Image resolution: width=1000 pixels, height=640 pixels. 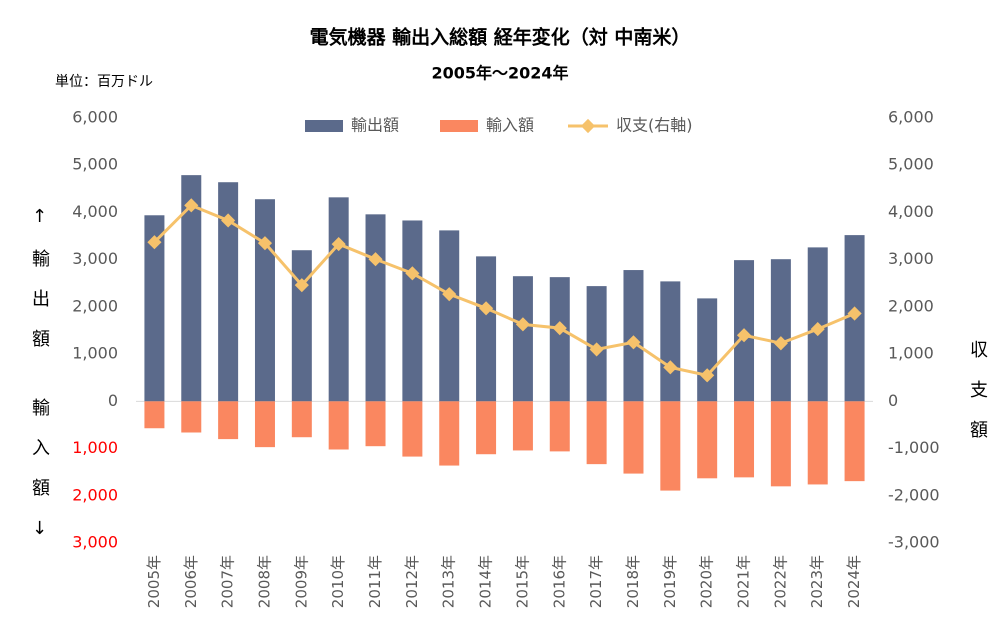 What do you see at coordinates (95, 117) in the screenshot?
I see `yticks-label: 6,000` at bounding box center [95, 117].